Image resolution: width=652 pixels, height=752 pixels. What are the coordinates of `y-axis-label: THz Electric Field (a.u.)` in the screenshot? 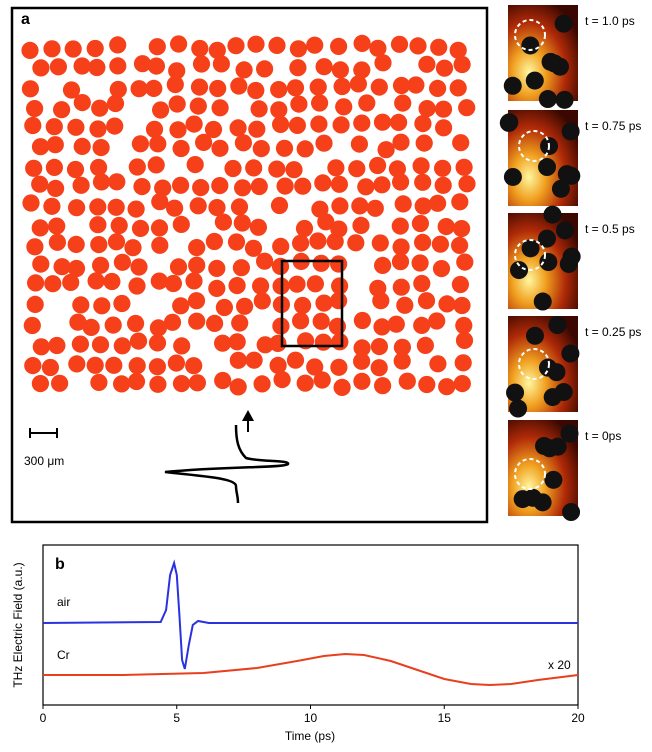 It's located at (18, 624).